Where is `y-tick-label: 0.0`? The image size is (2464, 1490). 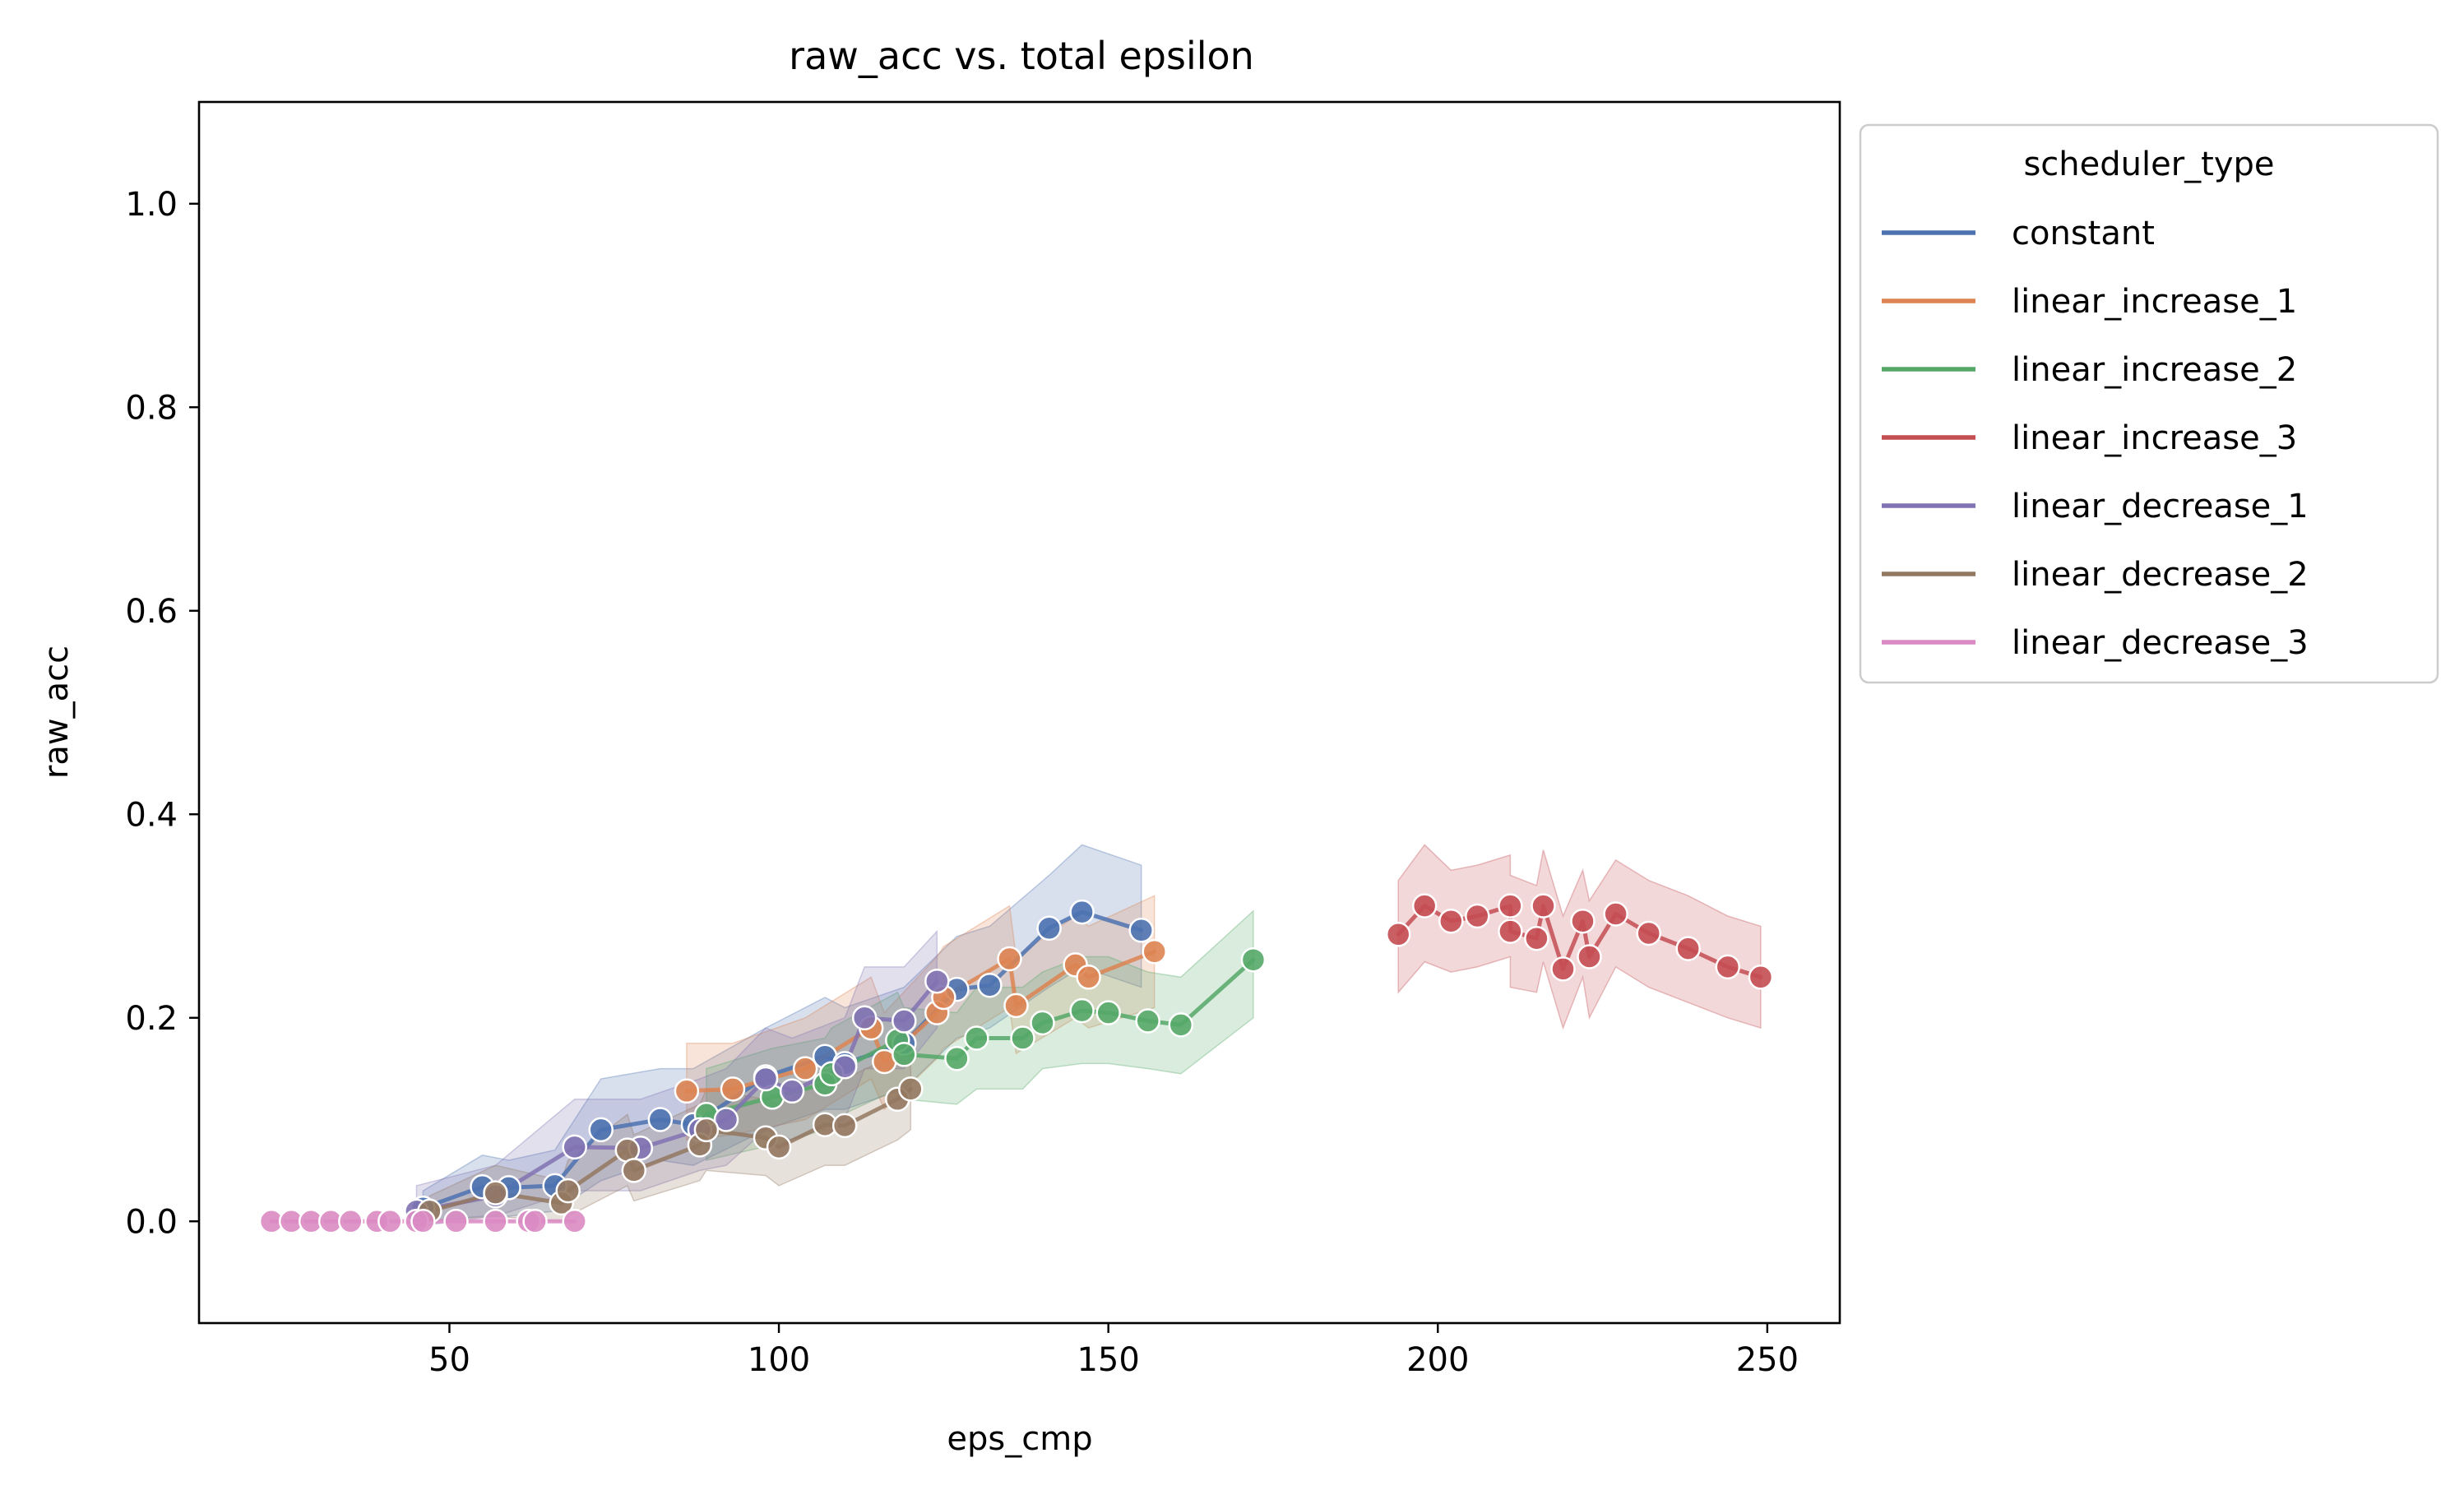
y-tick-label: 0.0 is located at coordinates (151, 1222).